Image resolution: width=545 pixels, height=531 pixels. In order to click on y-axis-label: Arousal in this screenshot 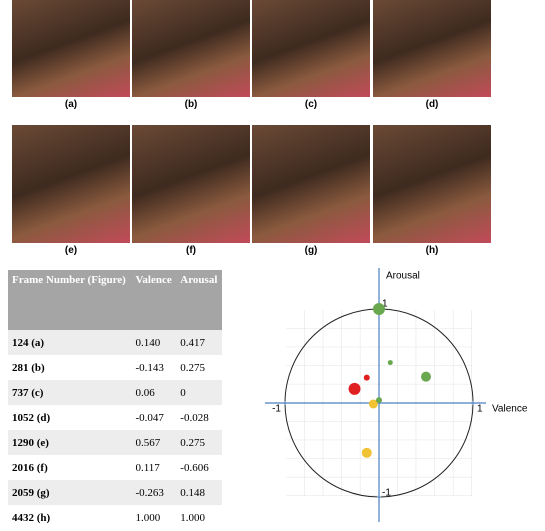, I will do `click(403, 276)`.